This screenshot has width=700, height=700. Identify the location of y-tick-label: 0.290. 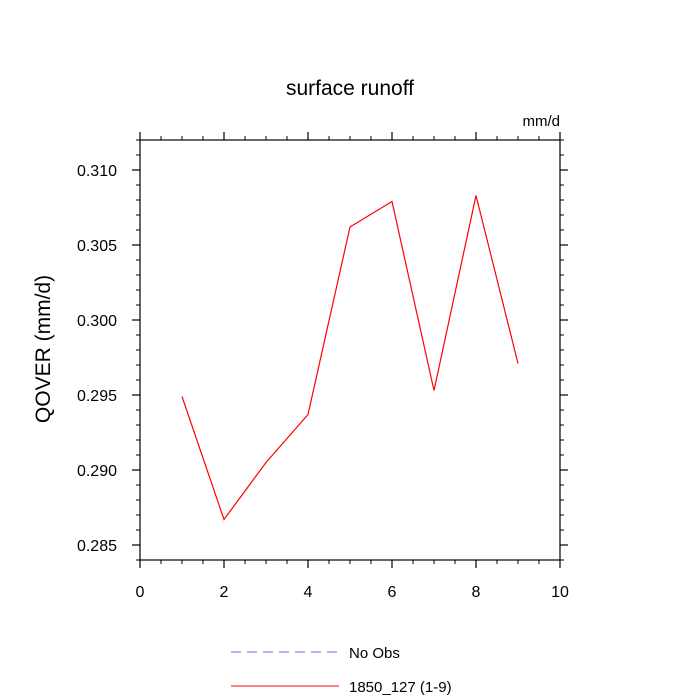
(97, 471).